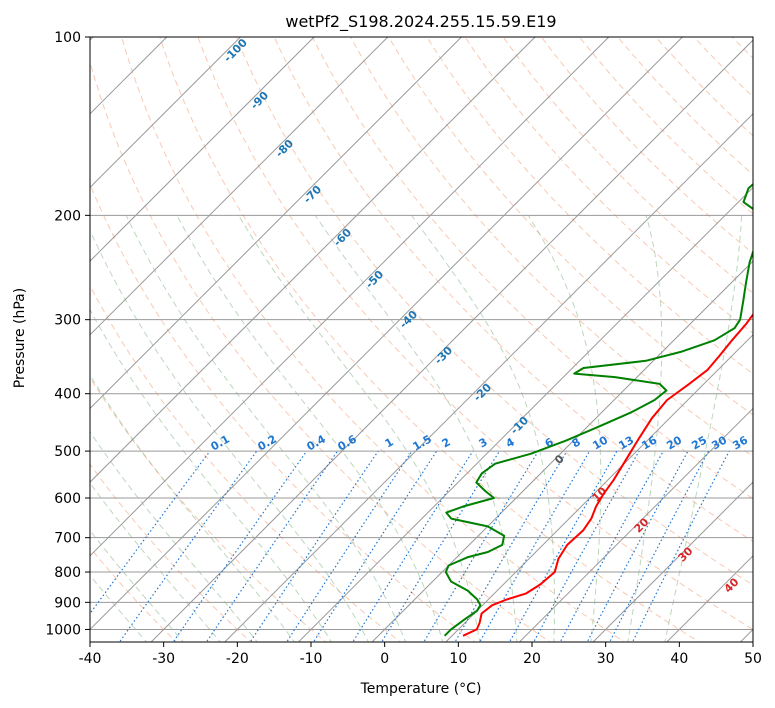  Describe the element at coordinates (67, 499) in the screenshot. I see `y-tick-label: 600` at that location.